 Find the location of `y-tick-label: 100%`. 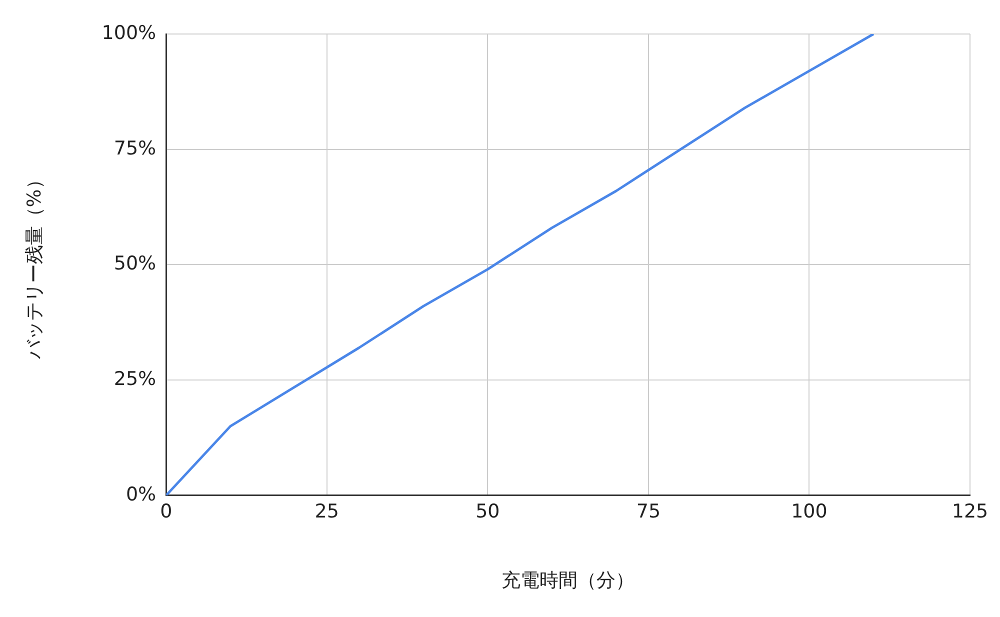

y-tick-label: 100% is located at coordinates (129, 33).